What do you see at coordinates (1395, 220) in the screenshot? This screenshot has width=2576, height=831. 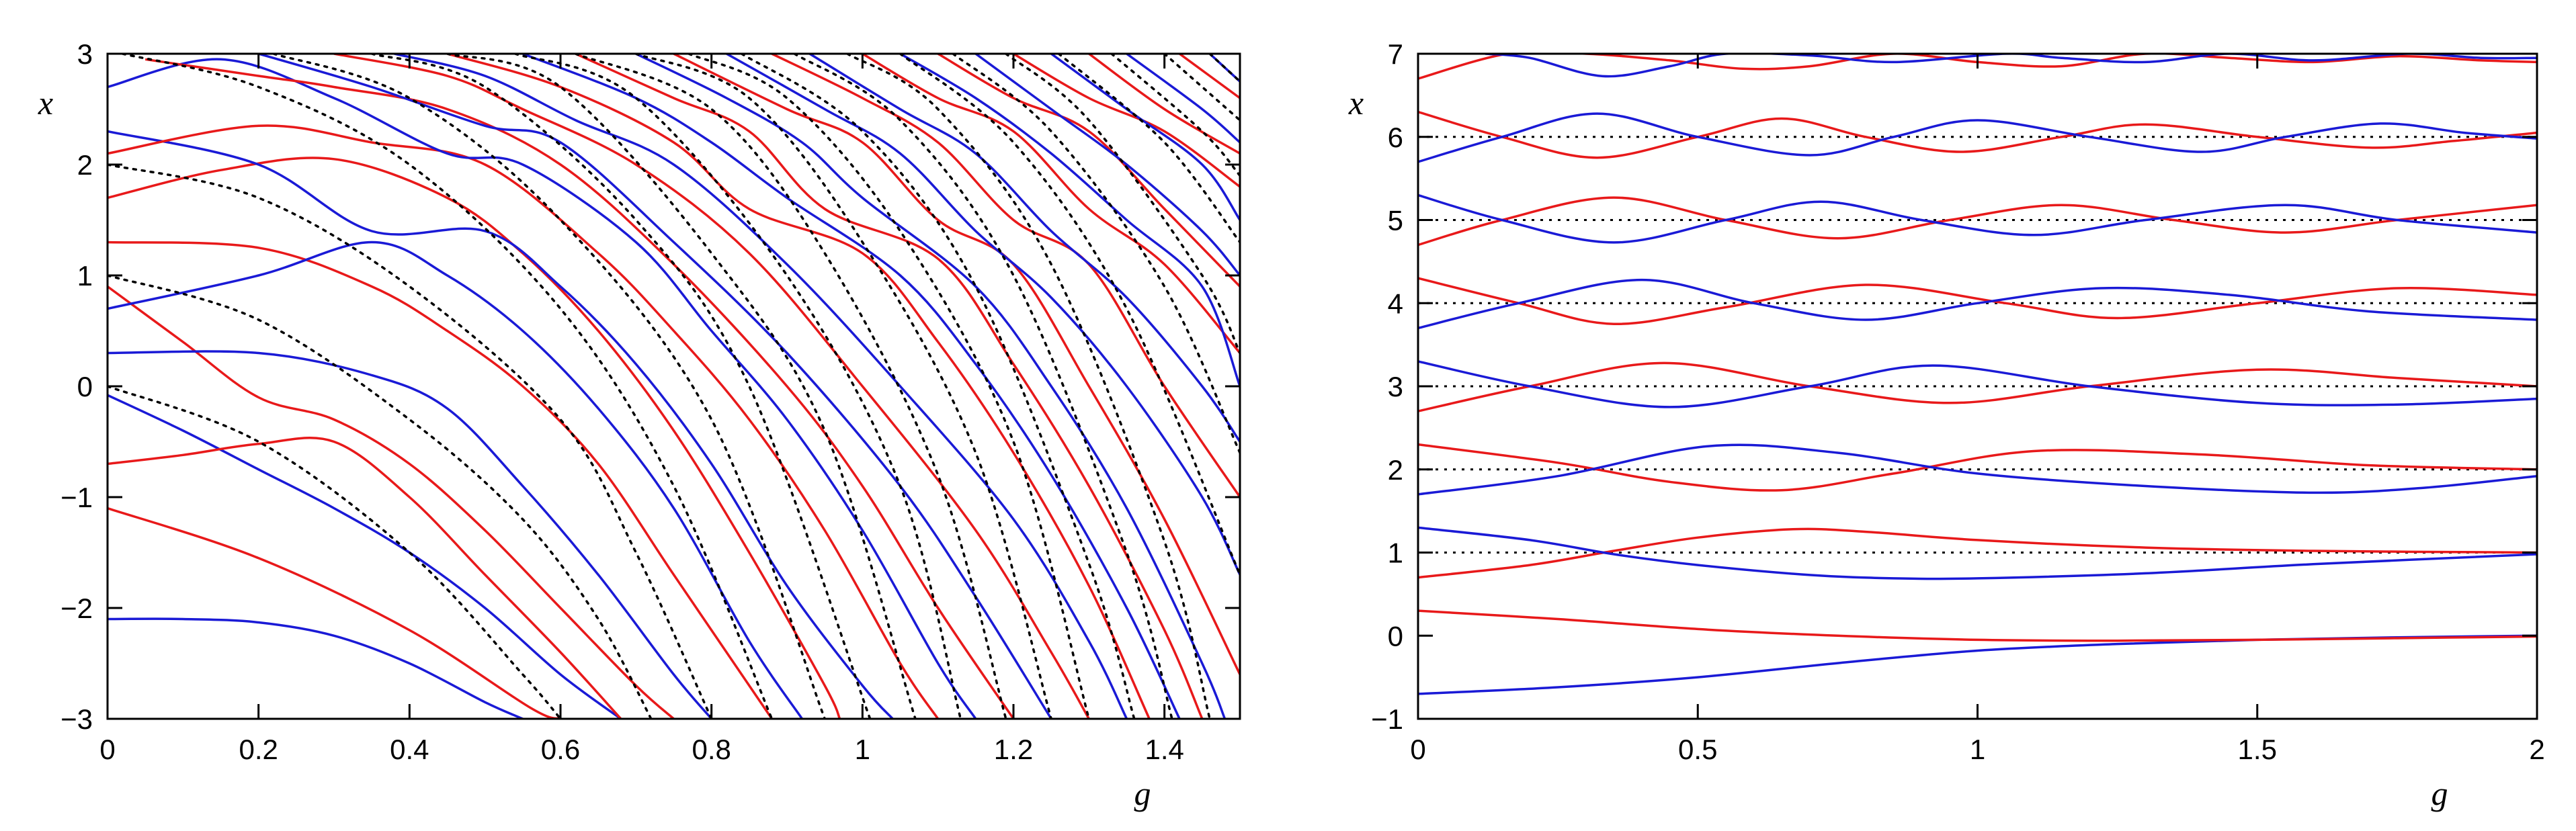 I see `y-tick-label: 5` at bounding box center [1395, 220].